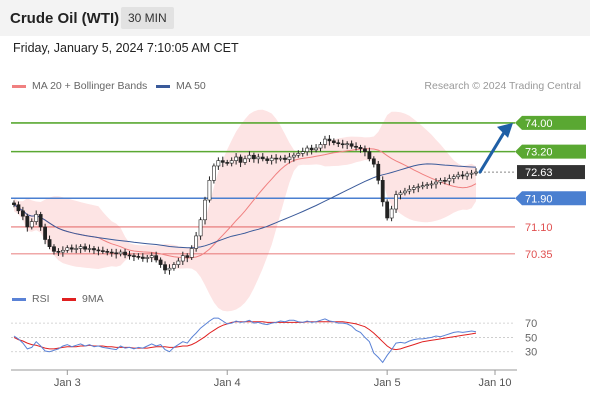  I want to click on level-label-1: 73.20, so click(539, 153).